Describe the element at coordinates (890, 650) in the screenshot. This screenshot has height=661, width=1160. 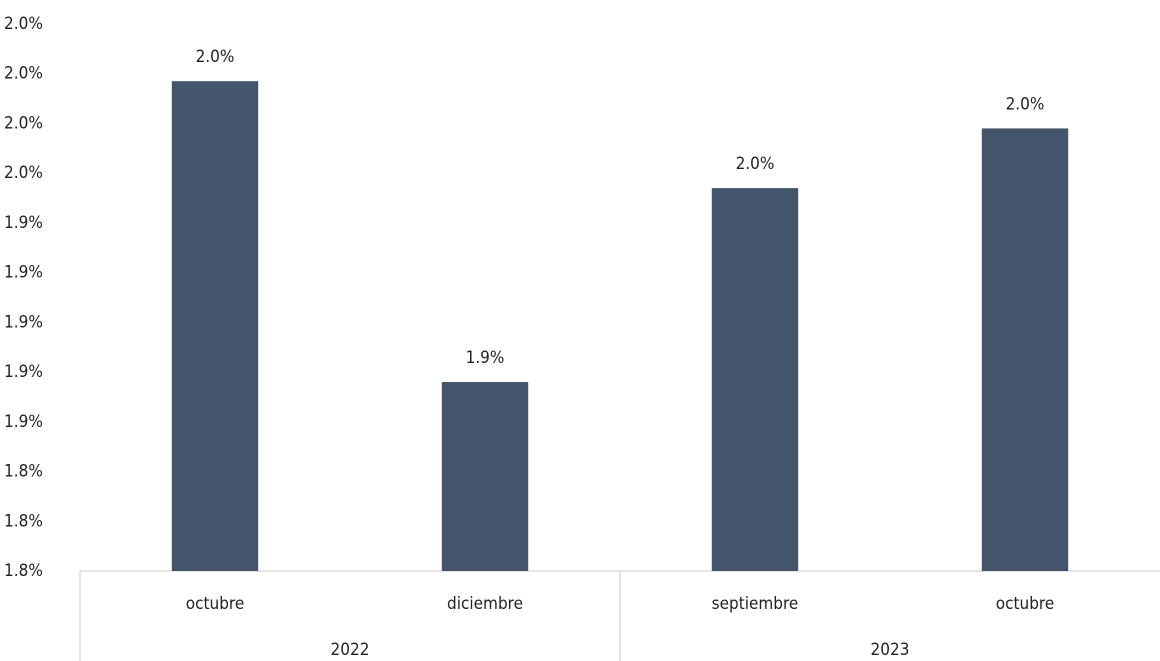
I see `group-label: 2023` at that location.